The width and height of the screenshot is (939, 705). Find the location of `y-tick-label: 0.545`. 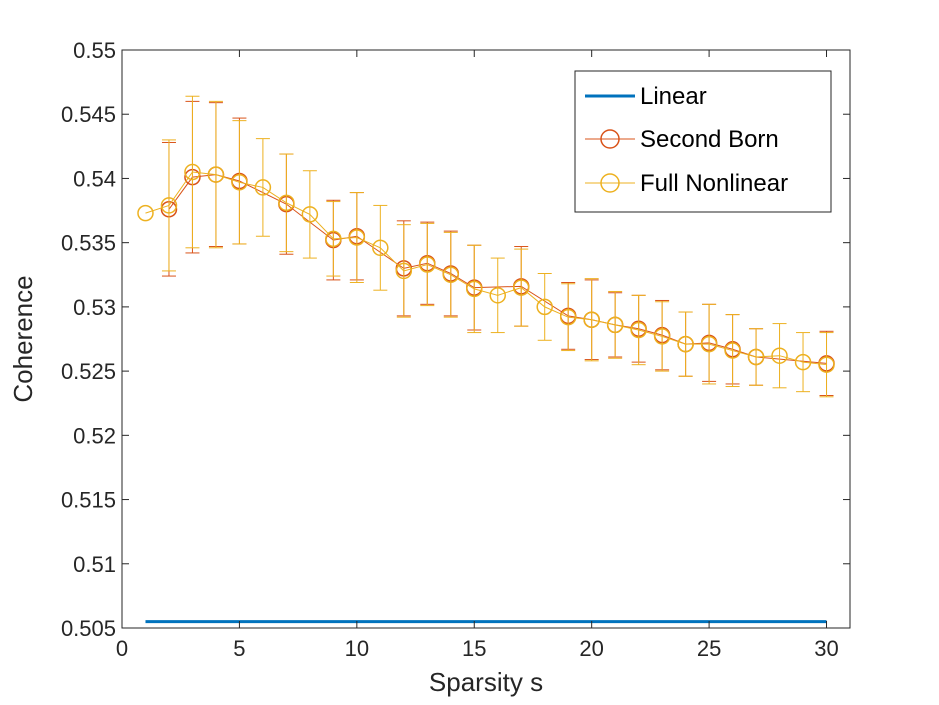

y-tick-label: 0.545 is located at coordinates (88, 114).